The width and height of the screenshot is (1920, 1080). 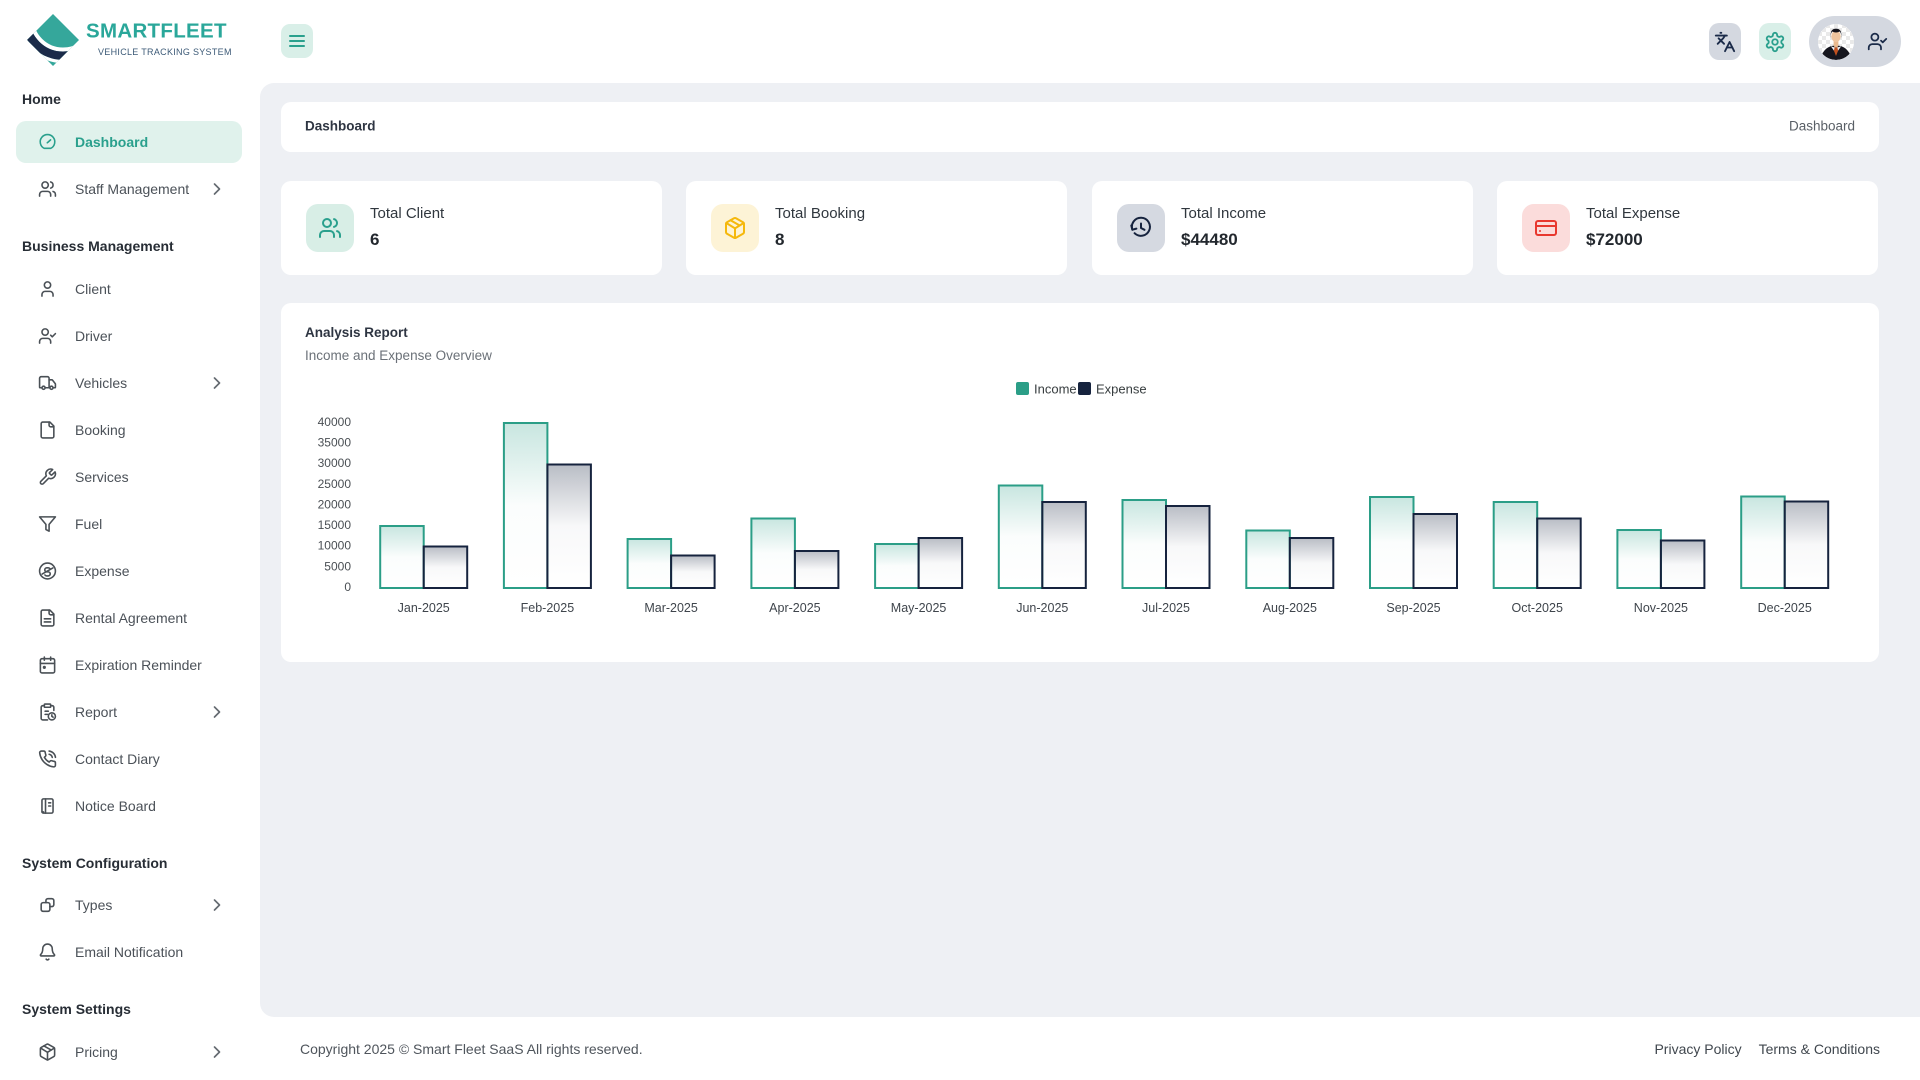 I want to click on svg-text: Jul-2025, so click(x=1166, y=608).